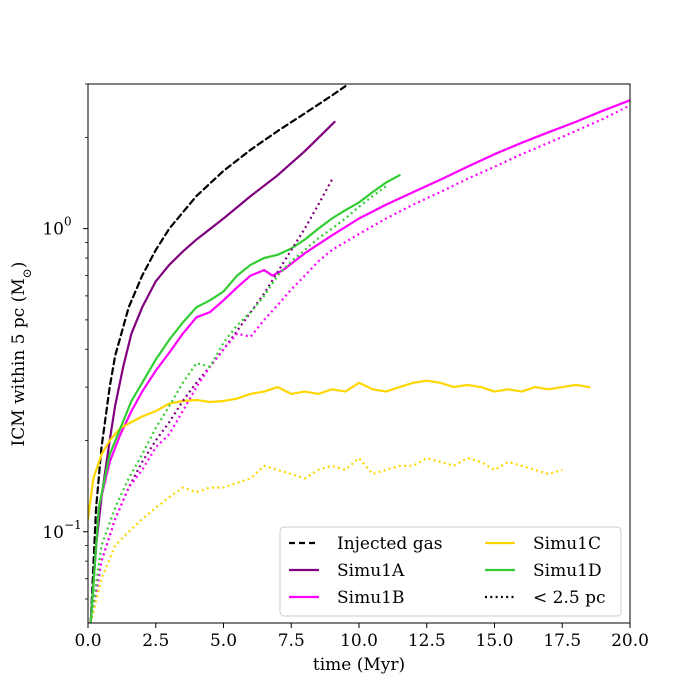 The image size is (700, 700). What do you see at coordinates (68, 222) in the screenshot?
I see `y-tick-label-exponent: 0` at bounding box center [68, 222].